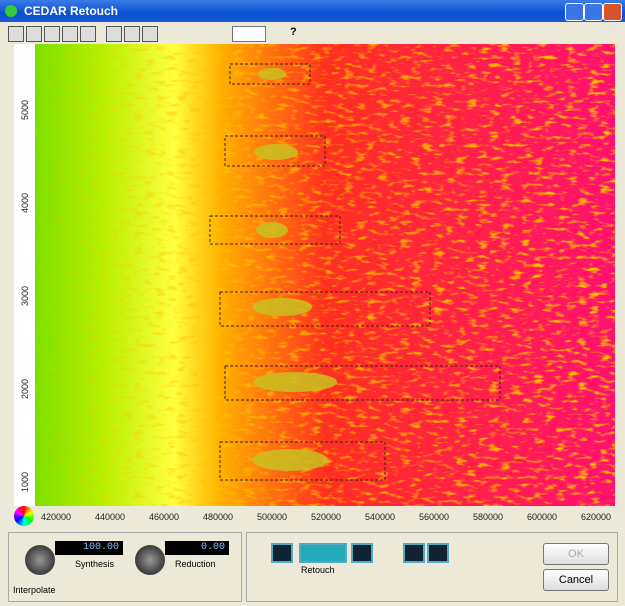  What do you see at coordinates (25, 109) in the screenshot?
I see `y-axis-label: 5000` at bounding box center [25, 109].